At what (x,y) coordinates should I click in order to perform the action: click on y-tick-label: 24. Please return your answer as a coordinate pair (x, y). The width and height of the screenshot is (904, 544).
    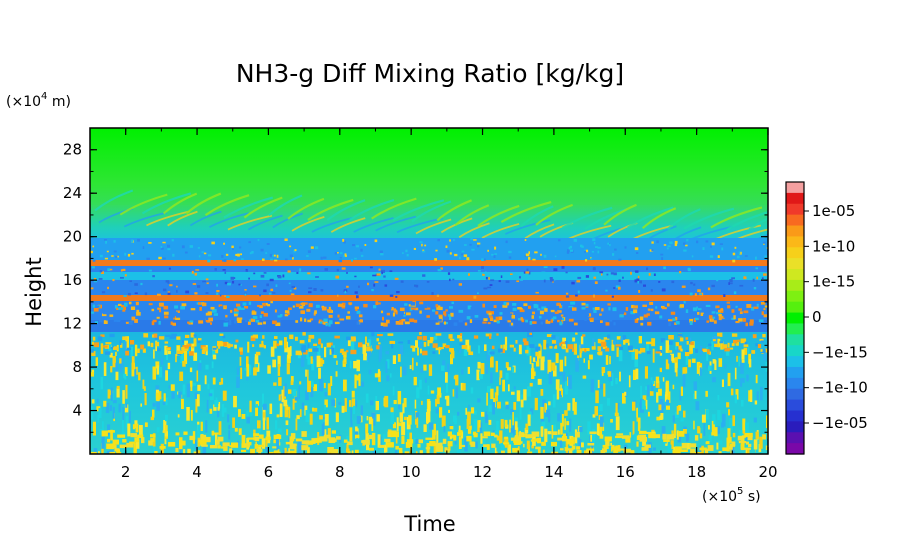
    Looking at the image, I should click on (72, 193).